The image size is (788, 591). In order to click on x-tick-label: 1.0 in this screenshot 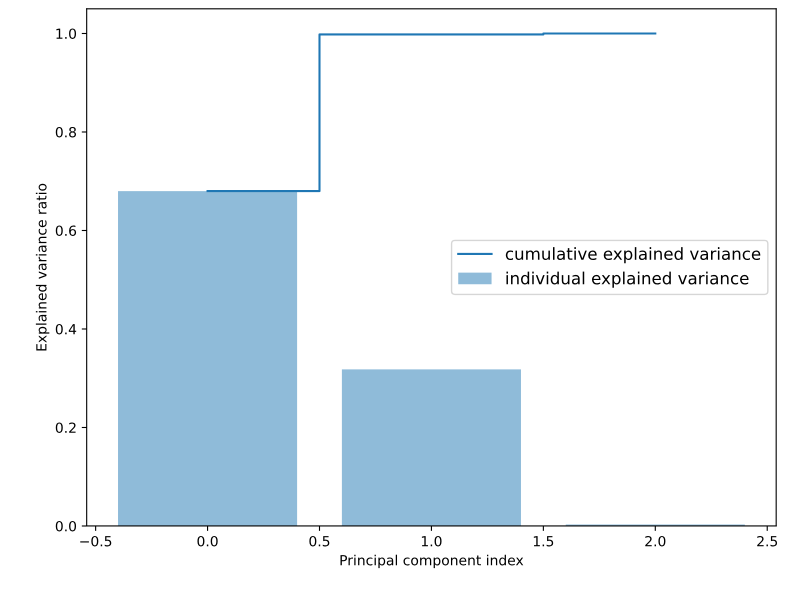, I will do `click(432, 541)`.